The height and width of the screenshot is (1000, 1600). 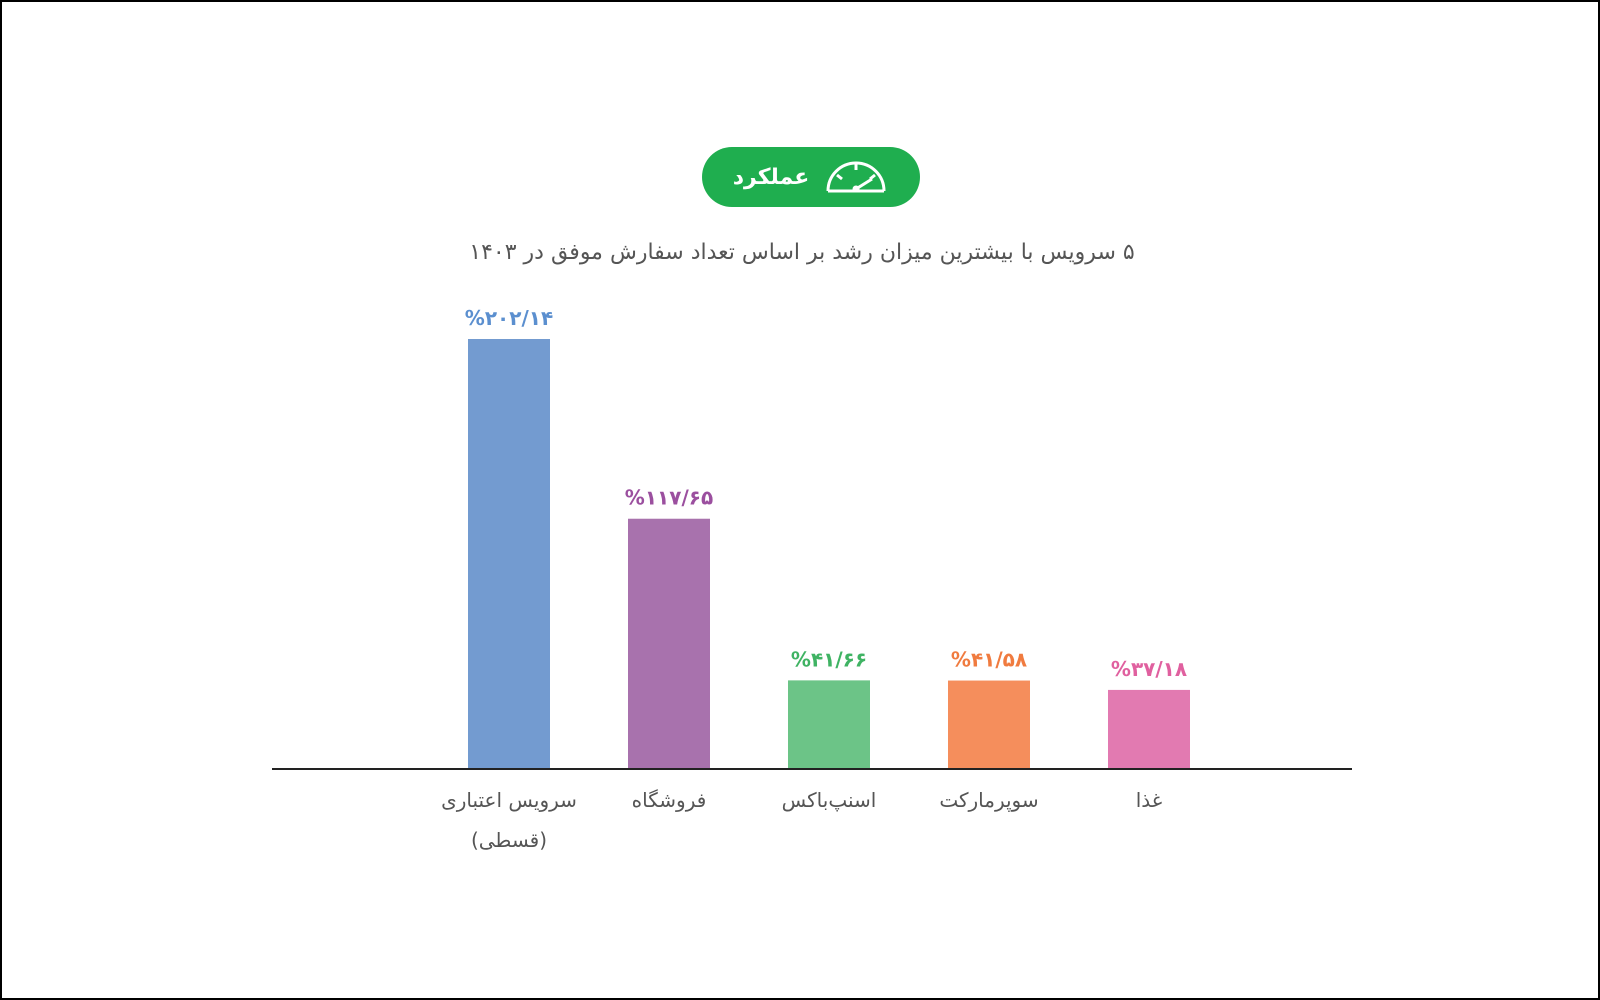 What do you see at coordinates (509, 840) in the screenshot?
I see `category-label: (قسطی)` at bounding box center [509, 840].